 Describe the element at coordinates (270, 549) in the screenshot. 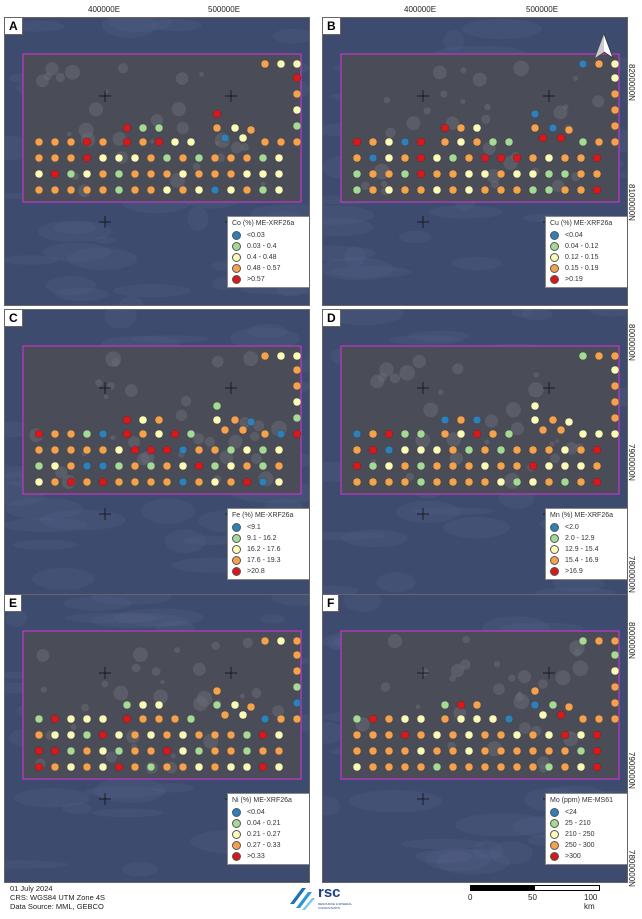

I see `legend-item: 16.2 - 17.6` at that location.